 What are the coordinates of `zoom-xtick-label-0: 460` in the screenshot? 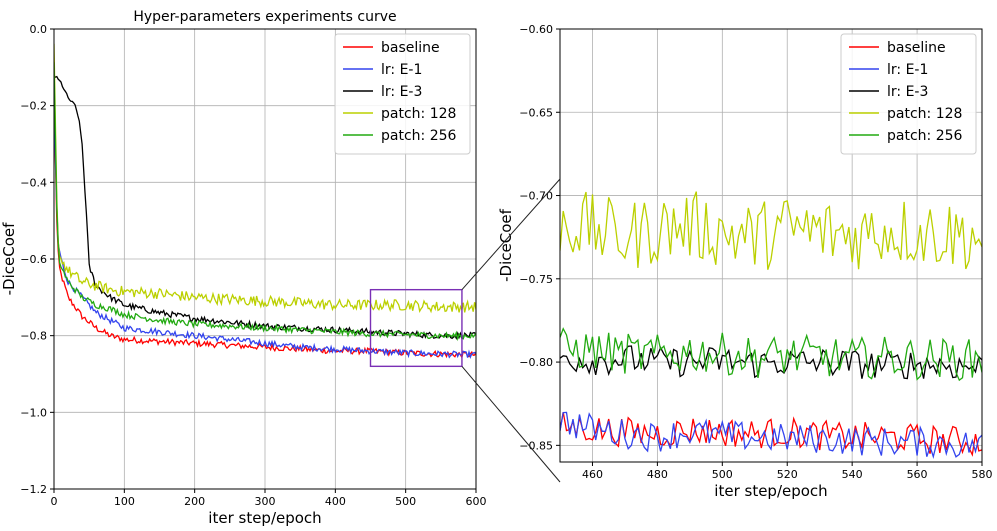 It's located at (592, 474).